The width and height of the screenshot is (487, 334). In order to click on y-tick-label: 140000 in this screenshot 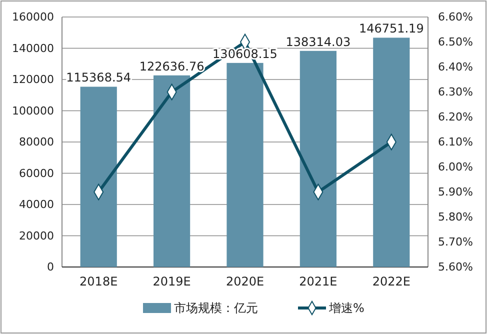, I will do `click(33, 48)`.